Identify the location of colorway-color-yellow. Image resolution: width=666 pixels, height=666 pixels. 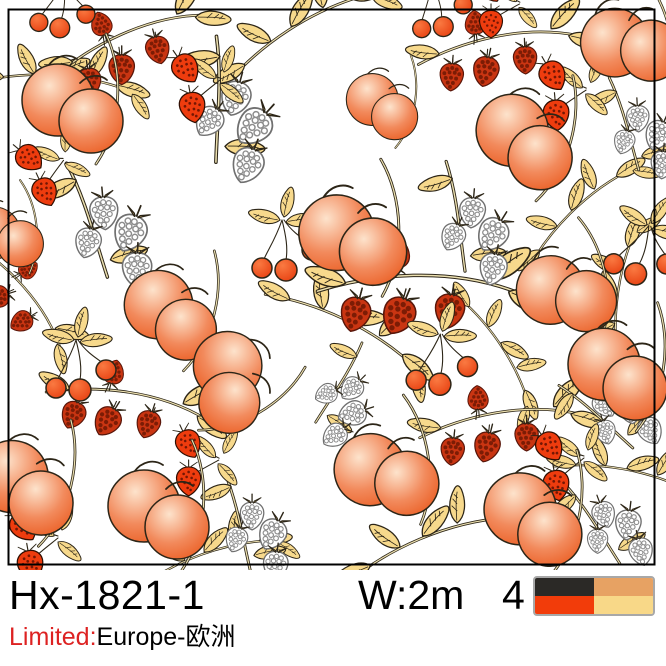
(623, 605).